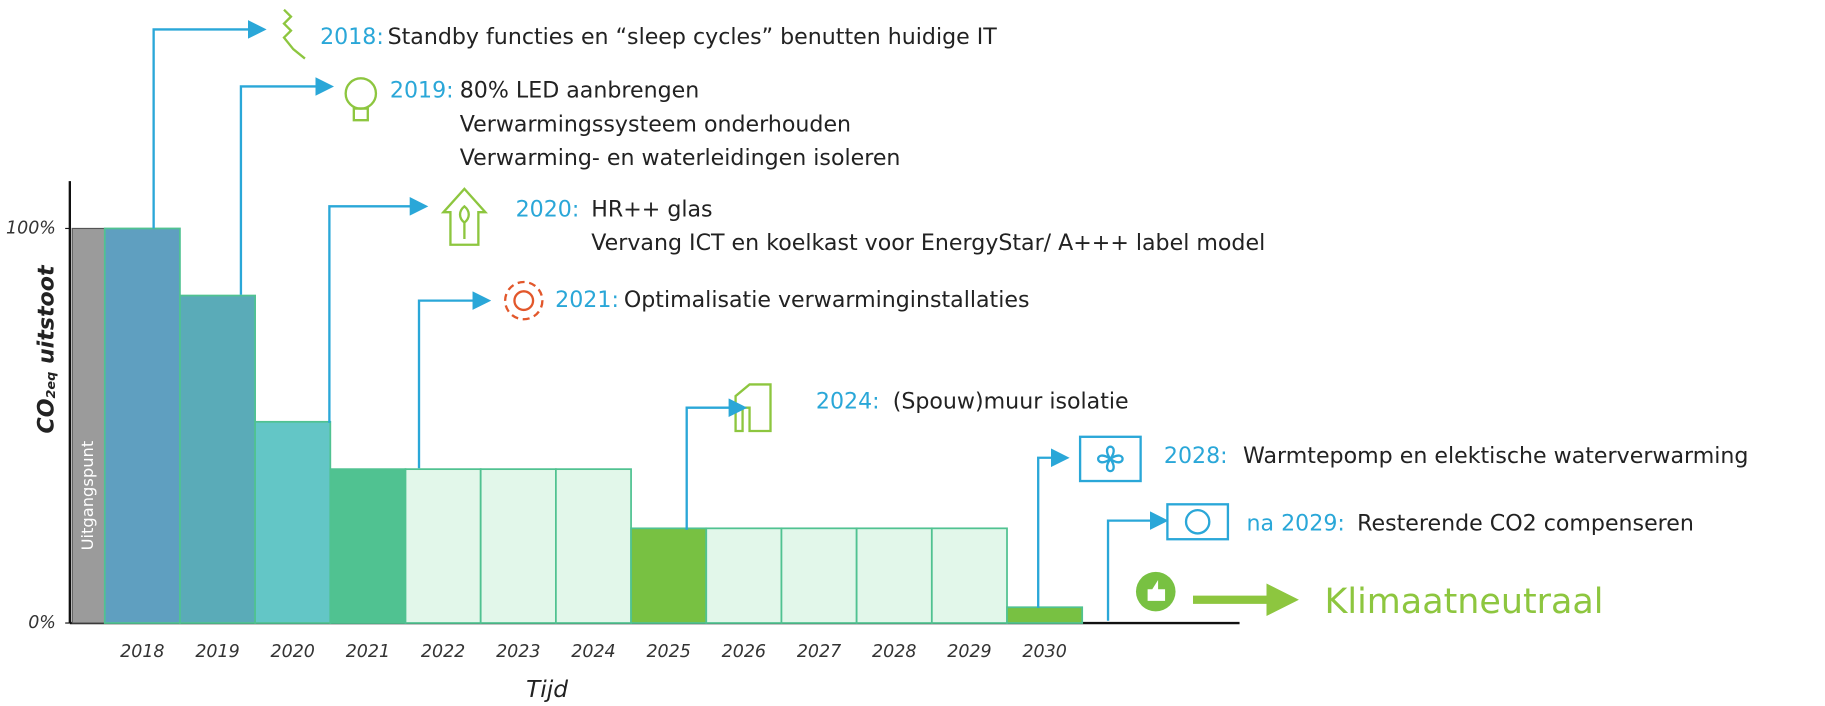 Image resolution: width=1825 pixels, height=706 pixels. What do you see at coordinates (651, 209) in the screenshot?
I see `annotation-text: HR++ glas` at bounding box center [651, 209].